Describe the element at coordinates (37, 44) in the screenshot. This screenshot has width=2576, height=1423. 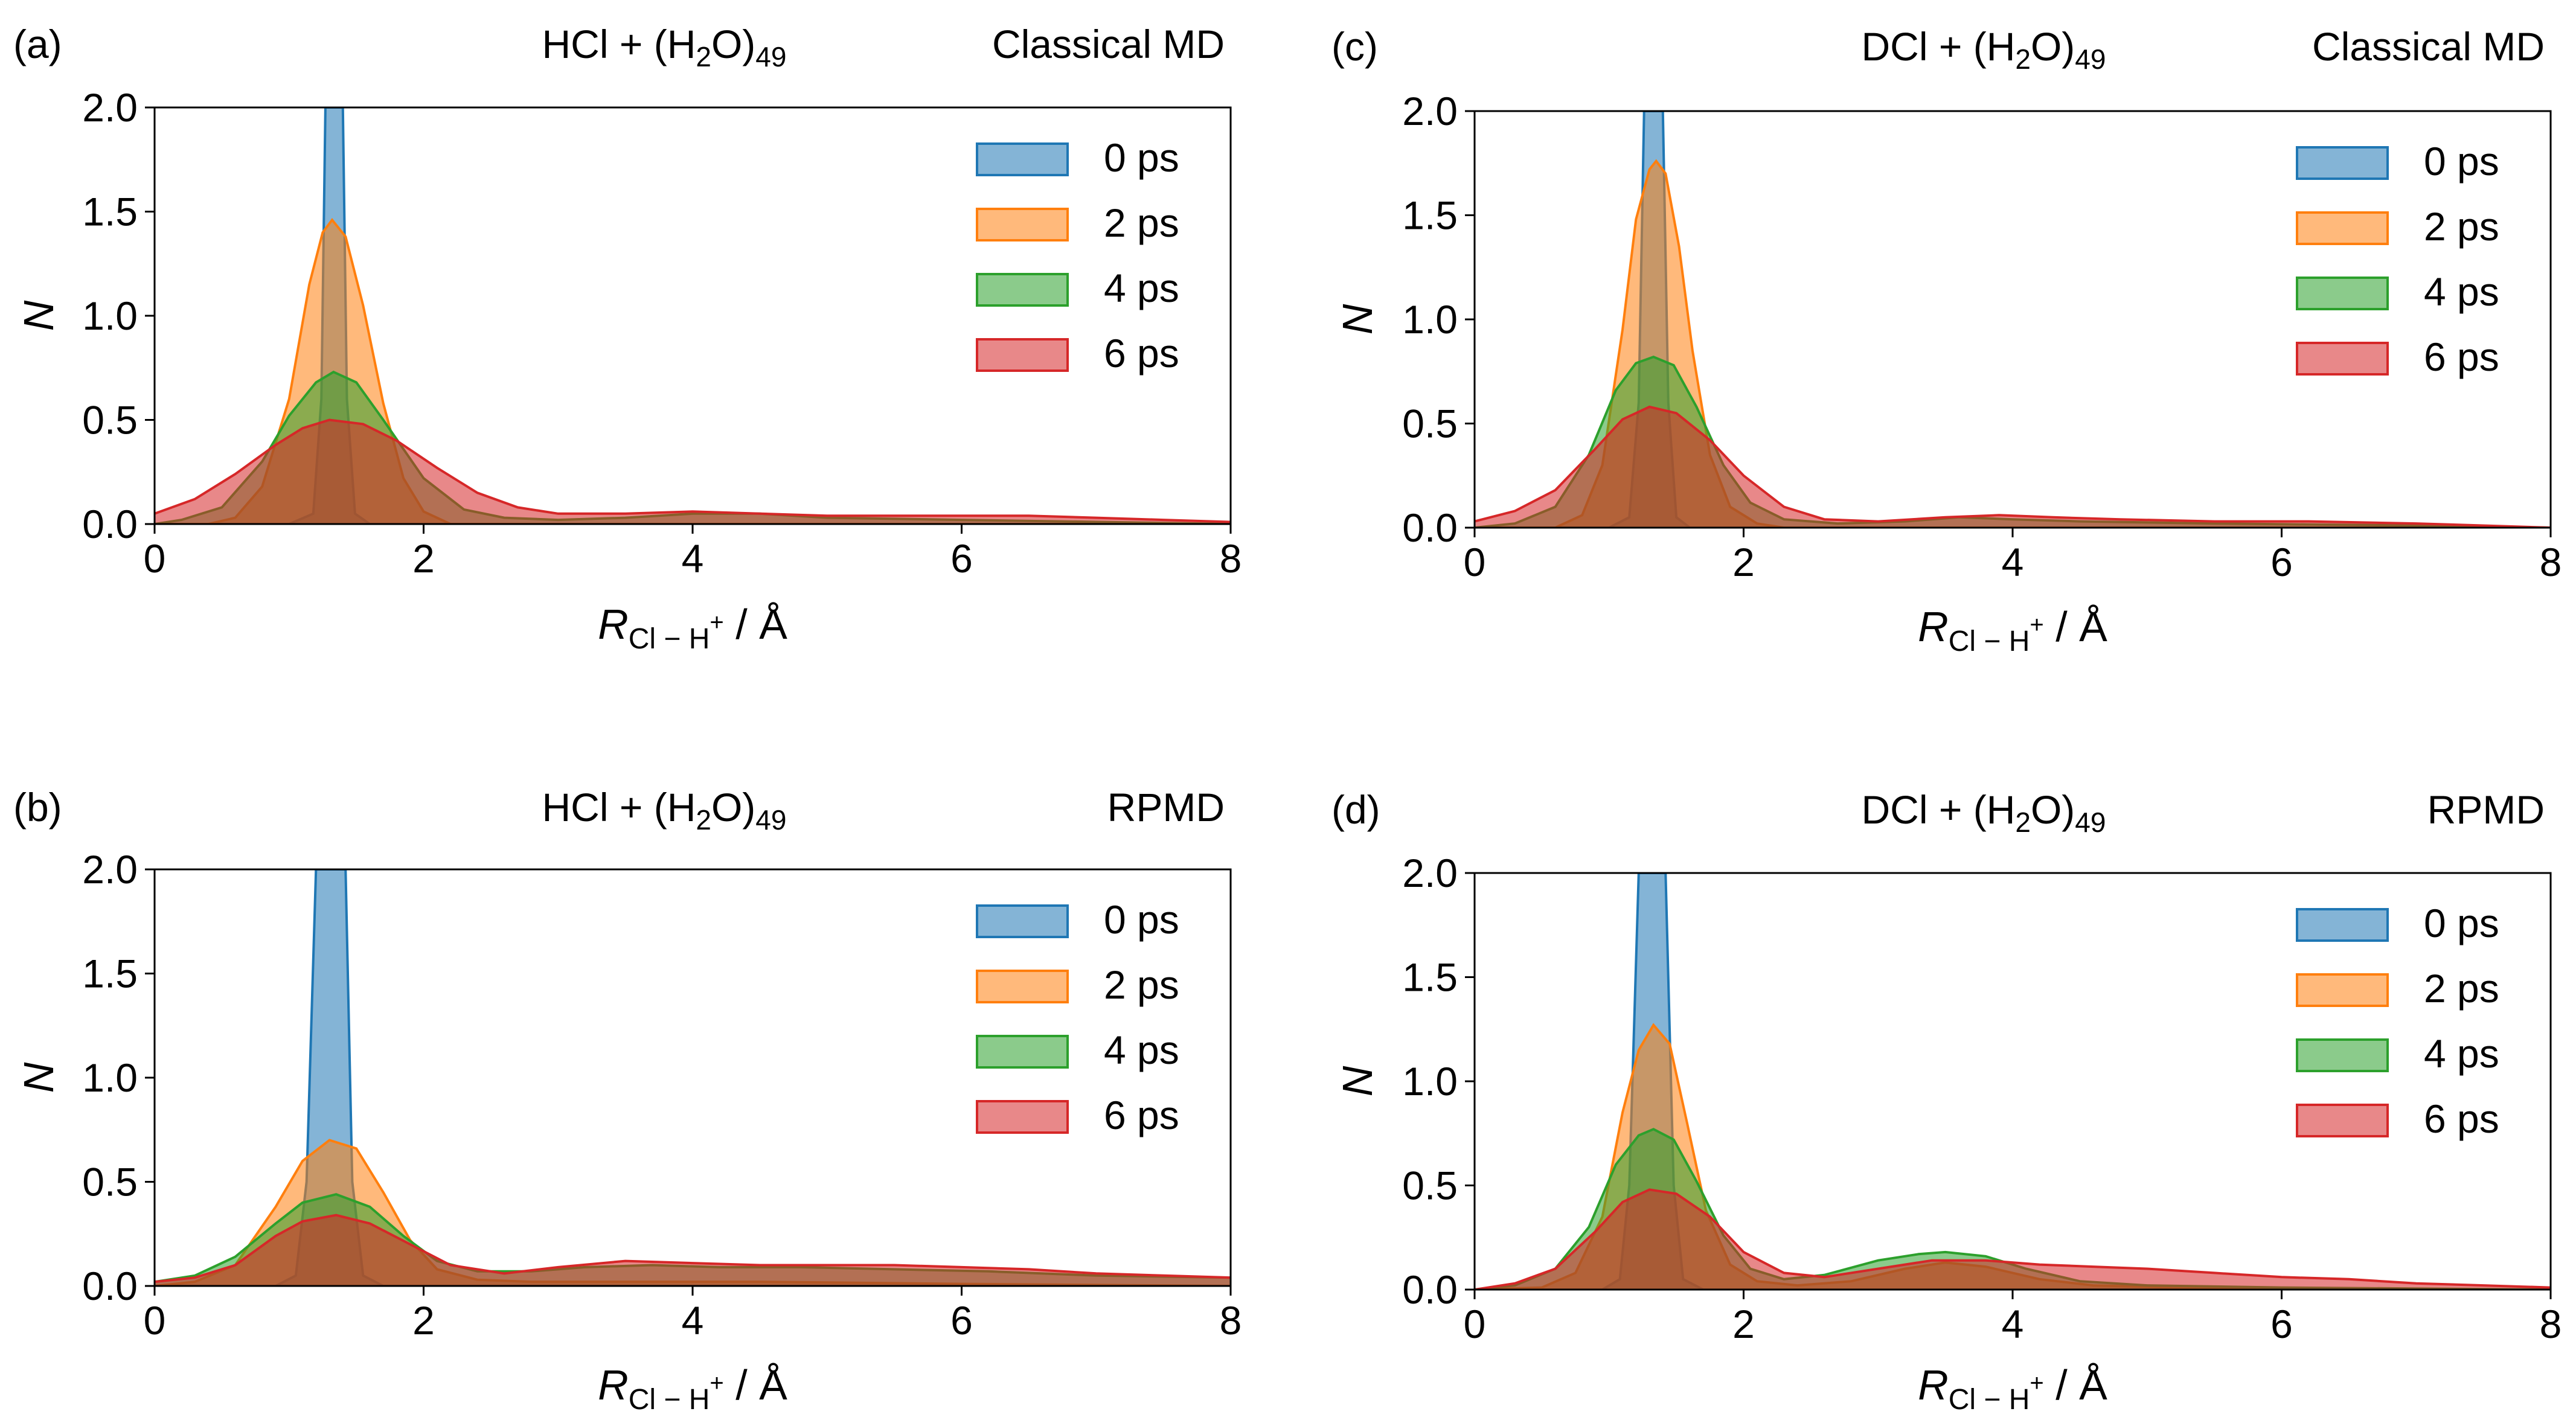
I see `panel-label: (a)` at that location.